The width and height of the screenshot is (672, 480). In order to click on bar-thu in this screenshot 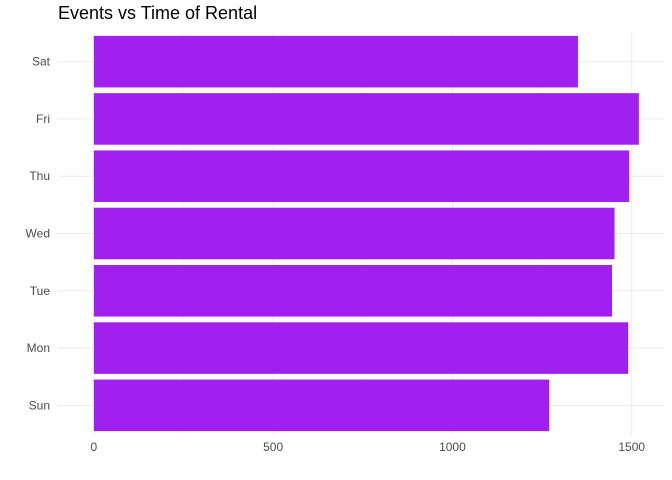, I will do `click(361, 176)`.